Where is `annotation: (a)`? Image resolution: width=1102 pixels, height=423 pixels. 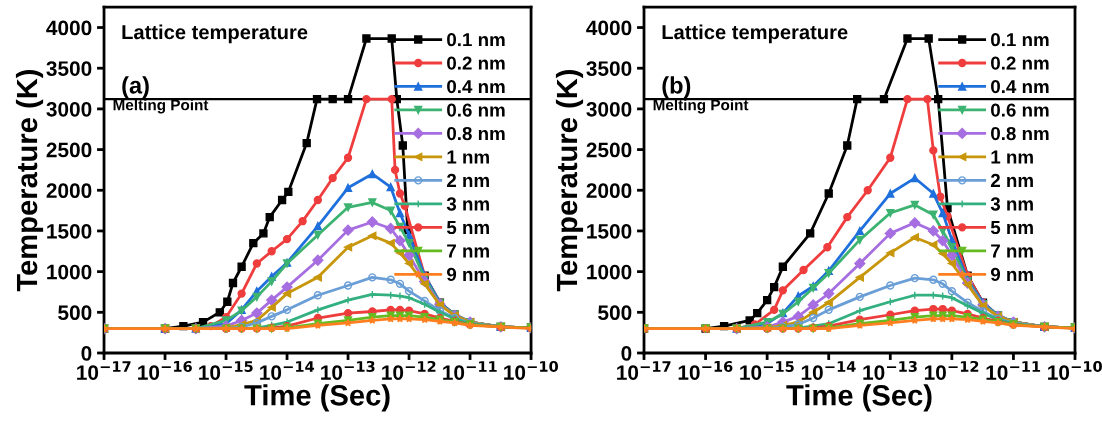
annotation: (a) is located at coordinates (135, 87).